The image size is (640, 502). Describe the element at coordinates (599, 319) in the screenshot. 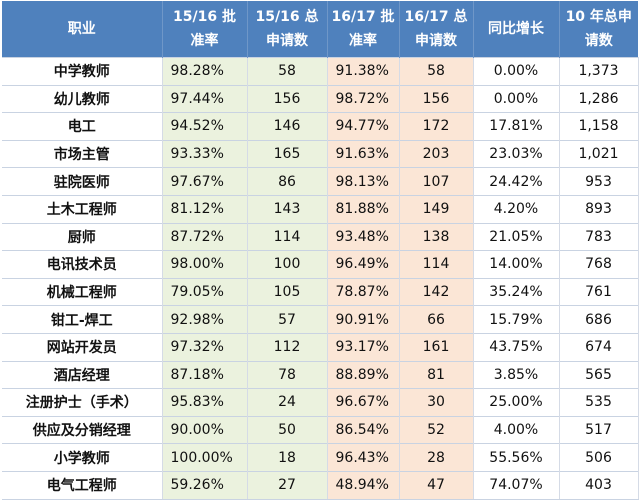

I see `apps-10yr-cell: 686` at that location.